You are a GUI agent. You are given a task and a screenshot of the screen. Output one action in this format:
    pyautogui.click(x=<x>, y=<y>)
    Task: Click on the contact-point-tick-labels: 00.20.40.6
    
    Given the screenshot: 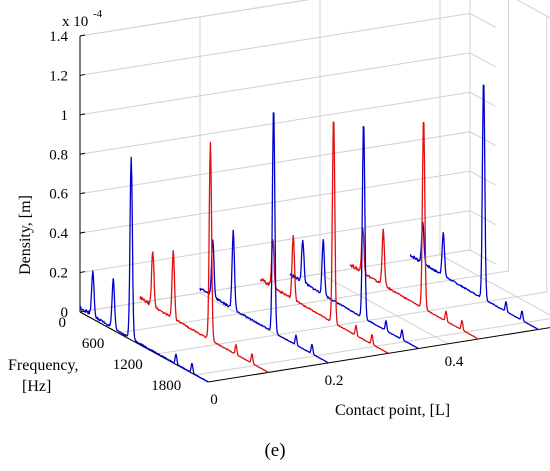 What is the action you would take?
    pyautogui.click(x=337, y=381)
    